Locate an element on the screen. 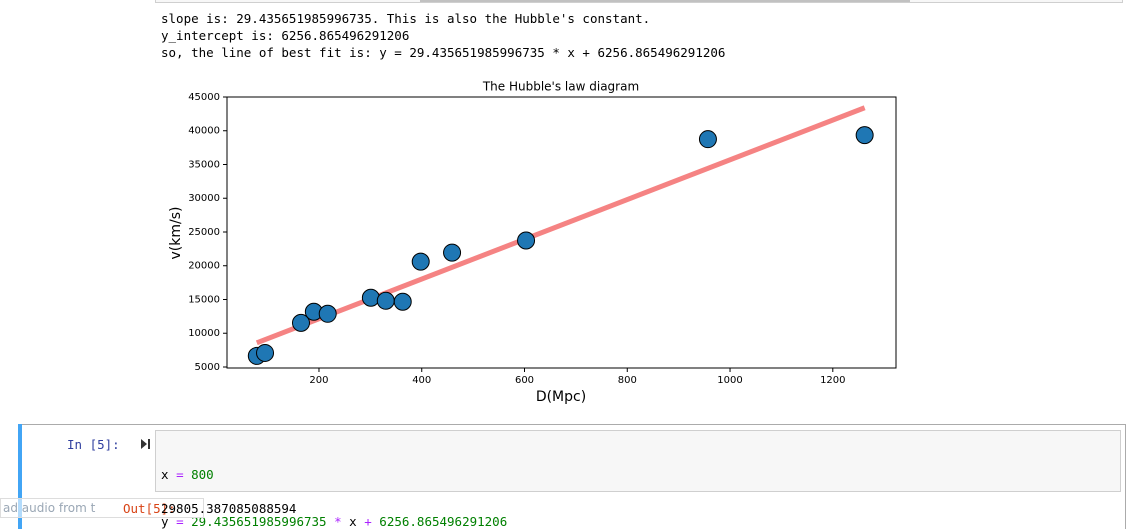  run-icon is located at coordinates (144, 444).